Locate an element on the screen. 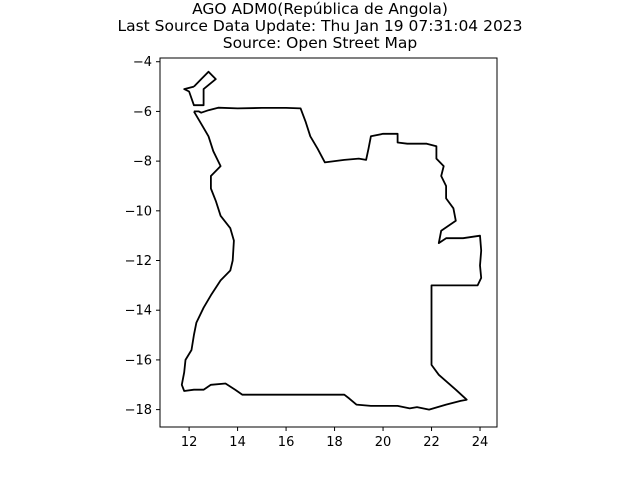 This screenshot has width=640, height=480. y-tick-label: −18 is located at coordinates (138, 410).